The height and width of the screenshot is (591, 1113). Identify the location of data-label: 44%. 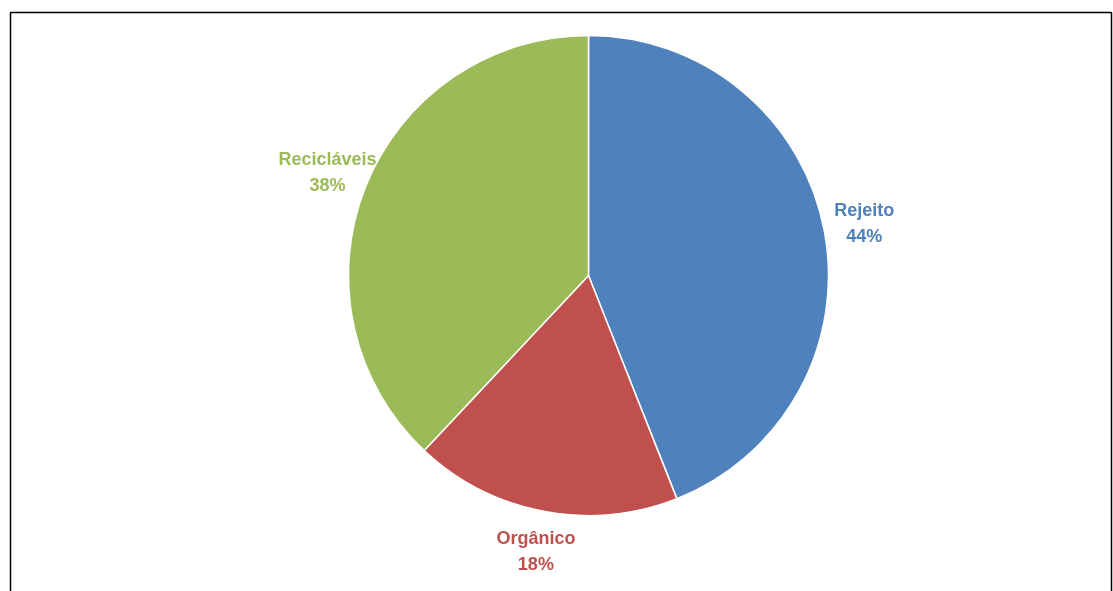
(864, 235).